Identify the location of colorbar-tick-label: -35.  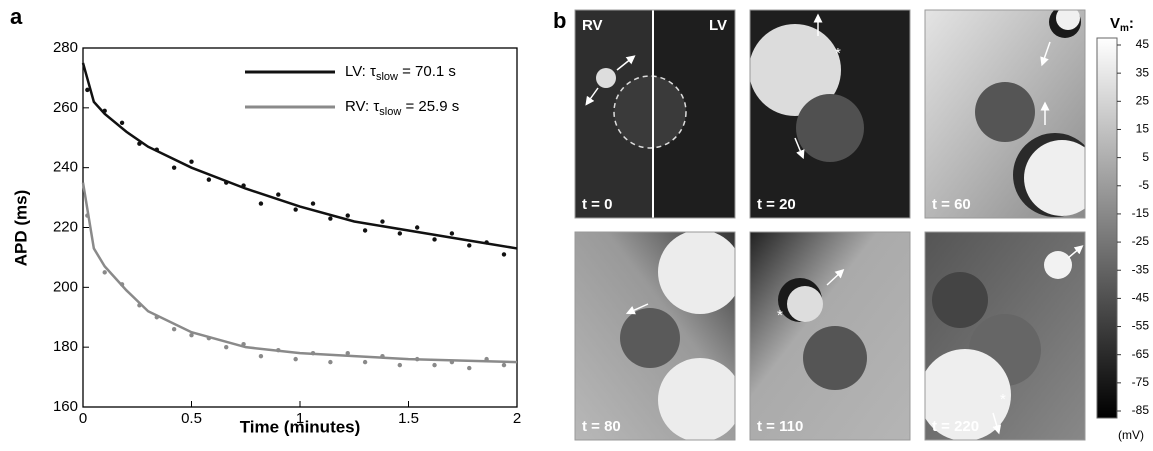
(1141, 269).